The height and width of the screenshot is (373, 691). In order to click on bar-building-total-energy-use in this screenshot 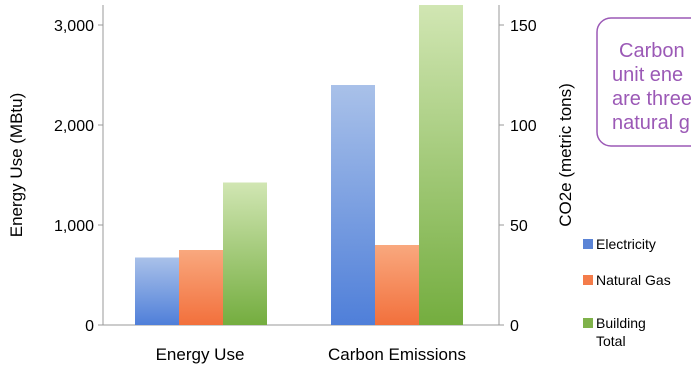, I will do `click(245, 253)`.